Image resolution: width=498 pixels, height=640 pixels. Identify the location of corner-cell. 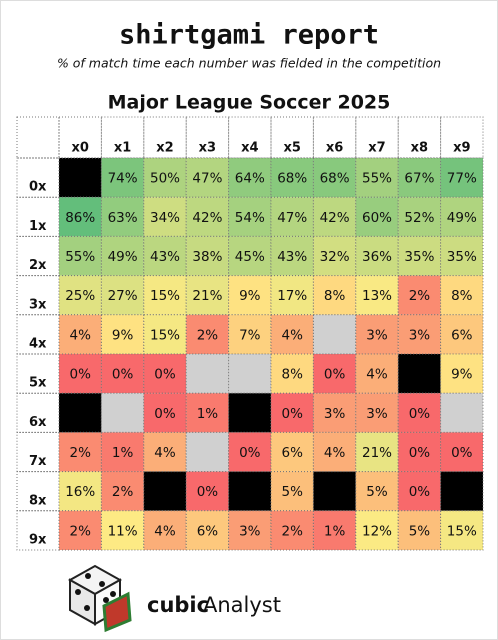
(38, 137).